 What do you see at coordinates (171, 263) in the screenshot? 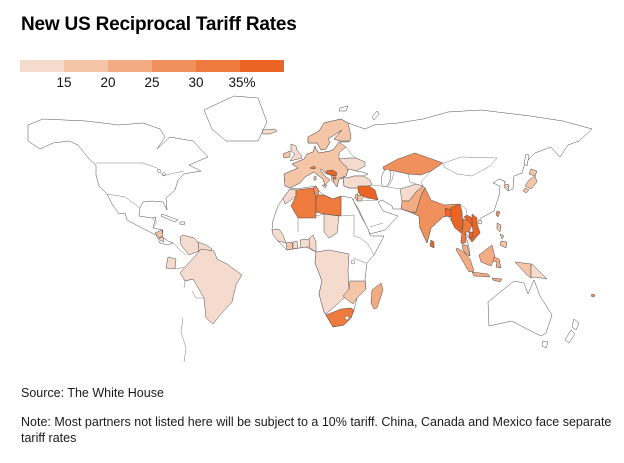
I see `region-ecuador` at bounding box center [171, 263].